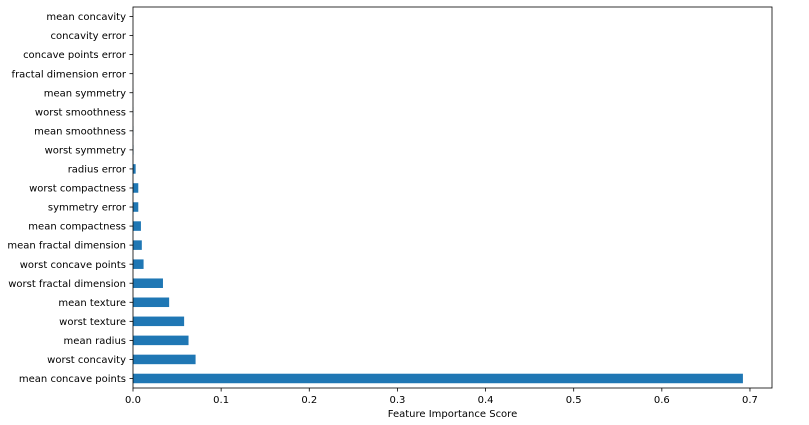 The image size is (809, 425). I want to click on y-tick-label: mean compactness, so click(77, 227).